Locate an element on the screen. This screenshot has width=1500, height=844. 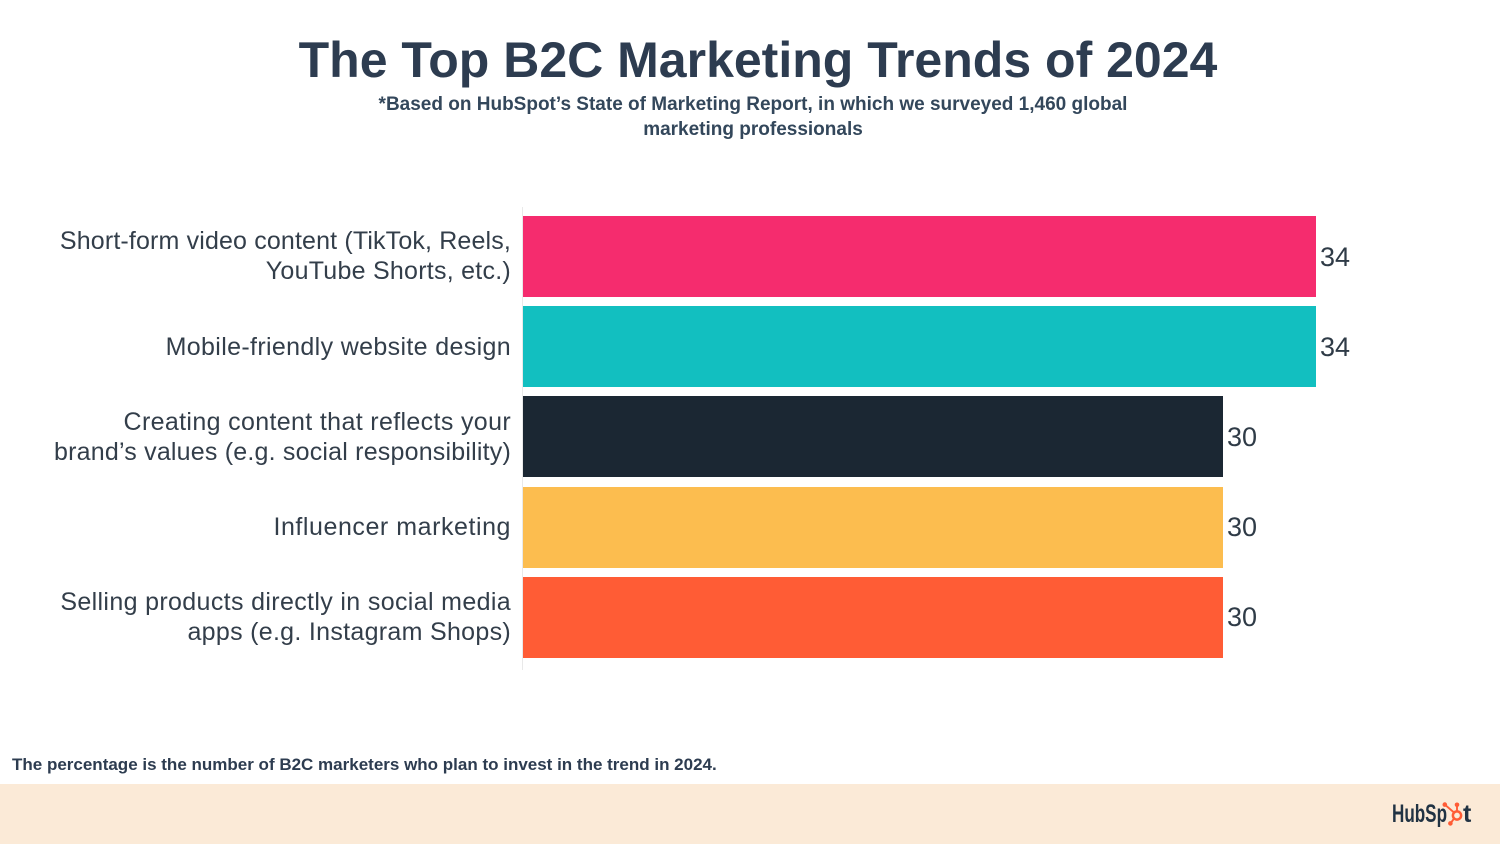
svg-text: HubSp is located at coordinates (1419, 814).